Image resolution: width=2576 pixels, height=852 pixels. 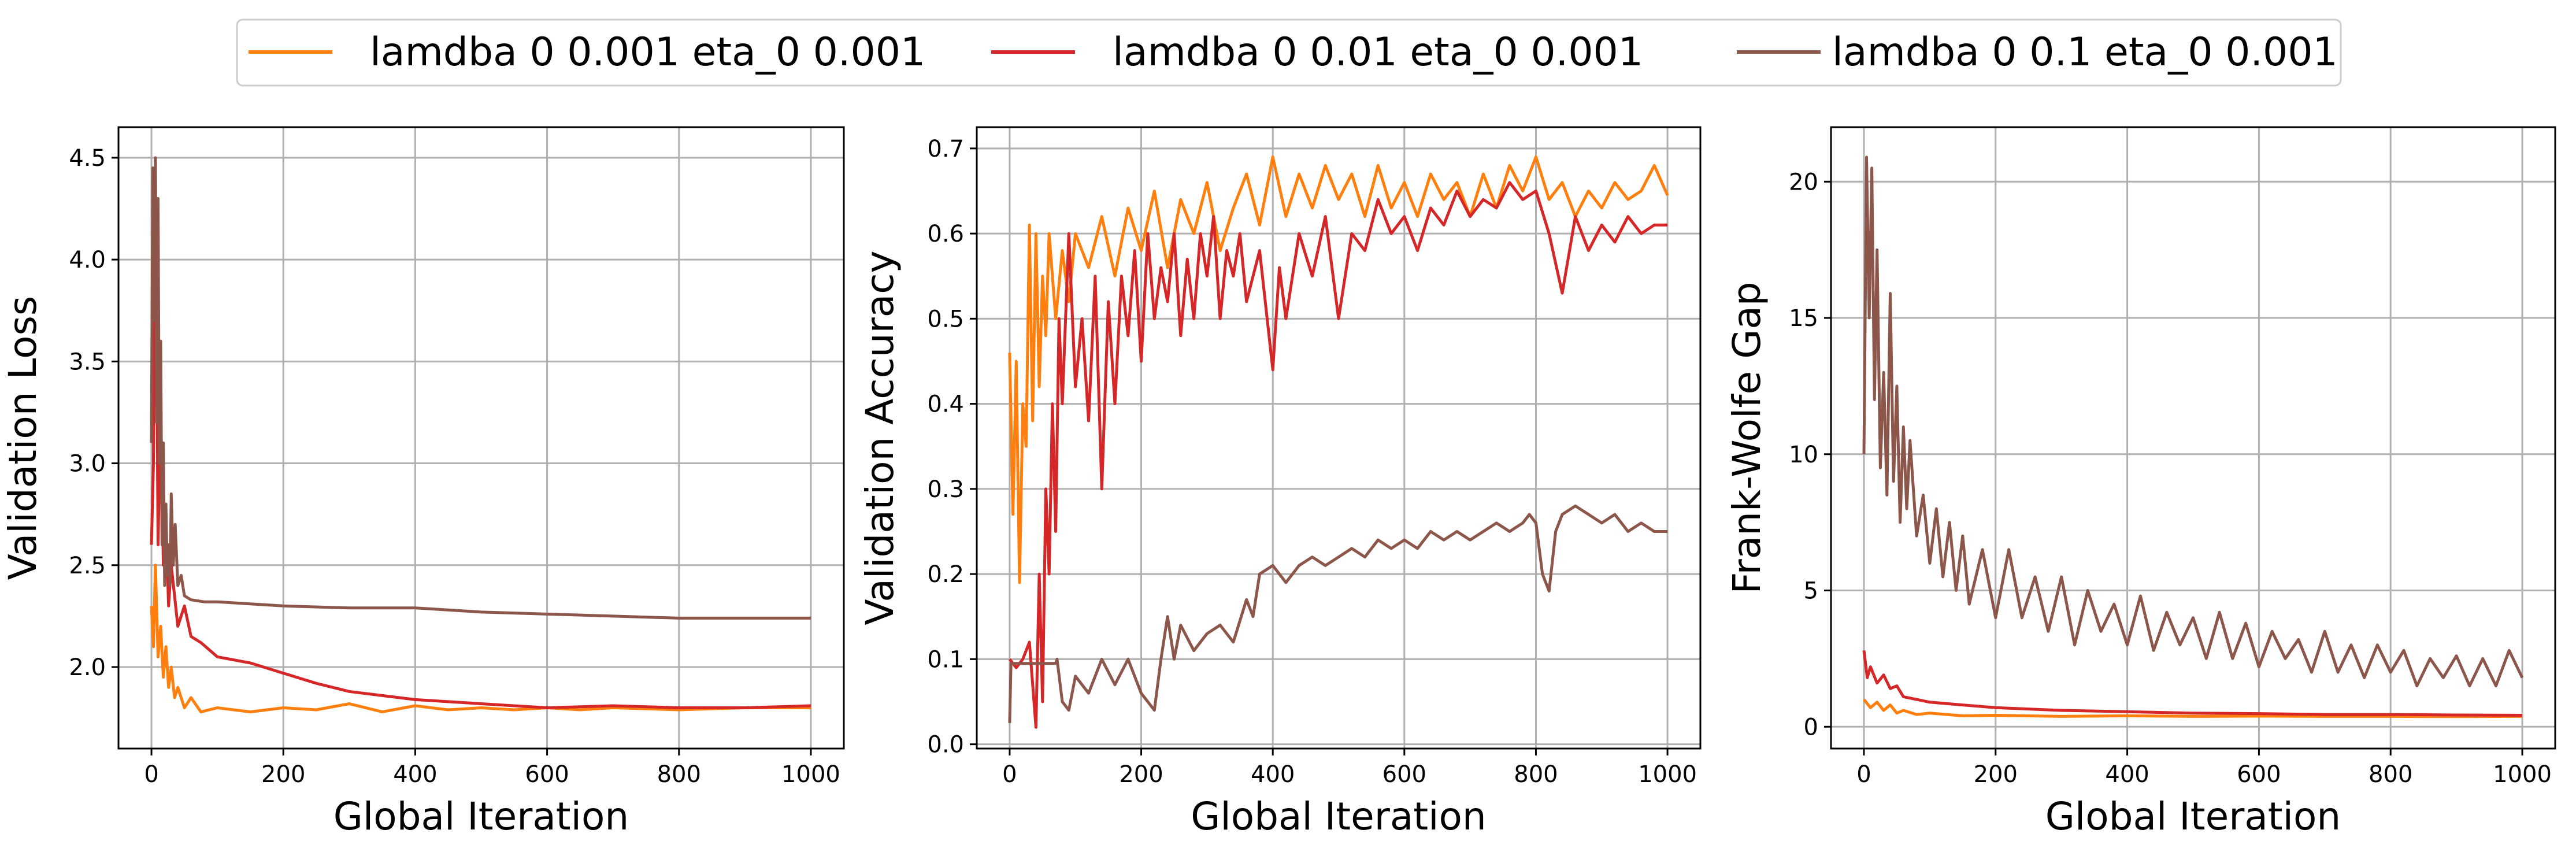 What do you see at coordinates (810, 775) in the screenshot?
I see `loss-x-tick-label: 1000` at bounding box center [810, 775].